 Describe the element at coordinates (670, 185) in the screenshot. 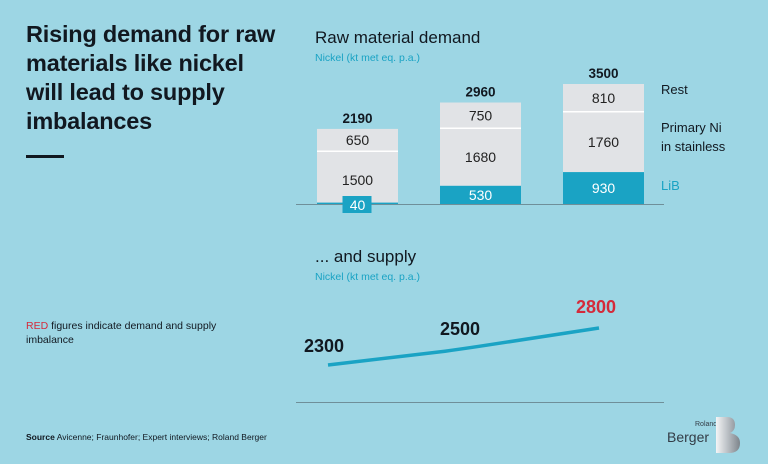

I see `legend-label: LiB` at that location.